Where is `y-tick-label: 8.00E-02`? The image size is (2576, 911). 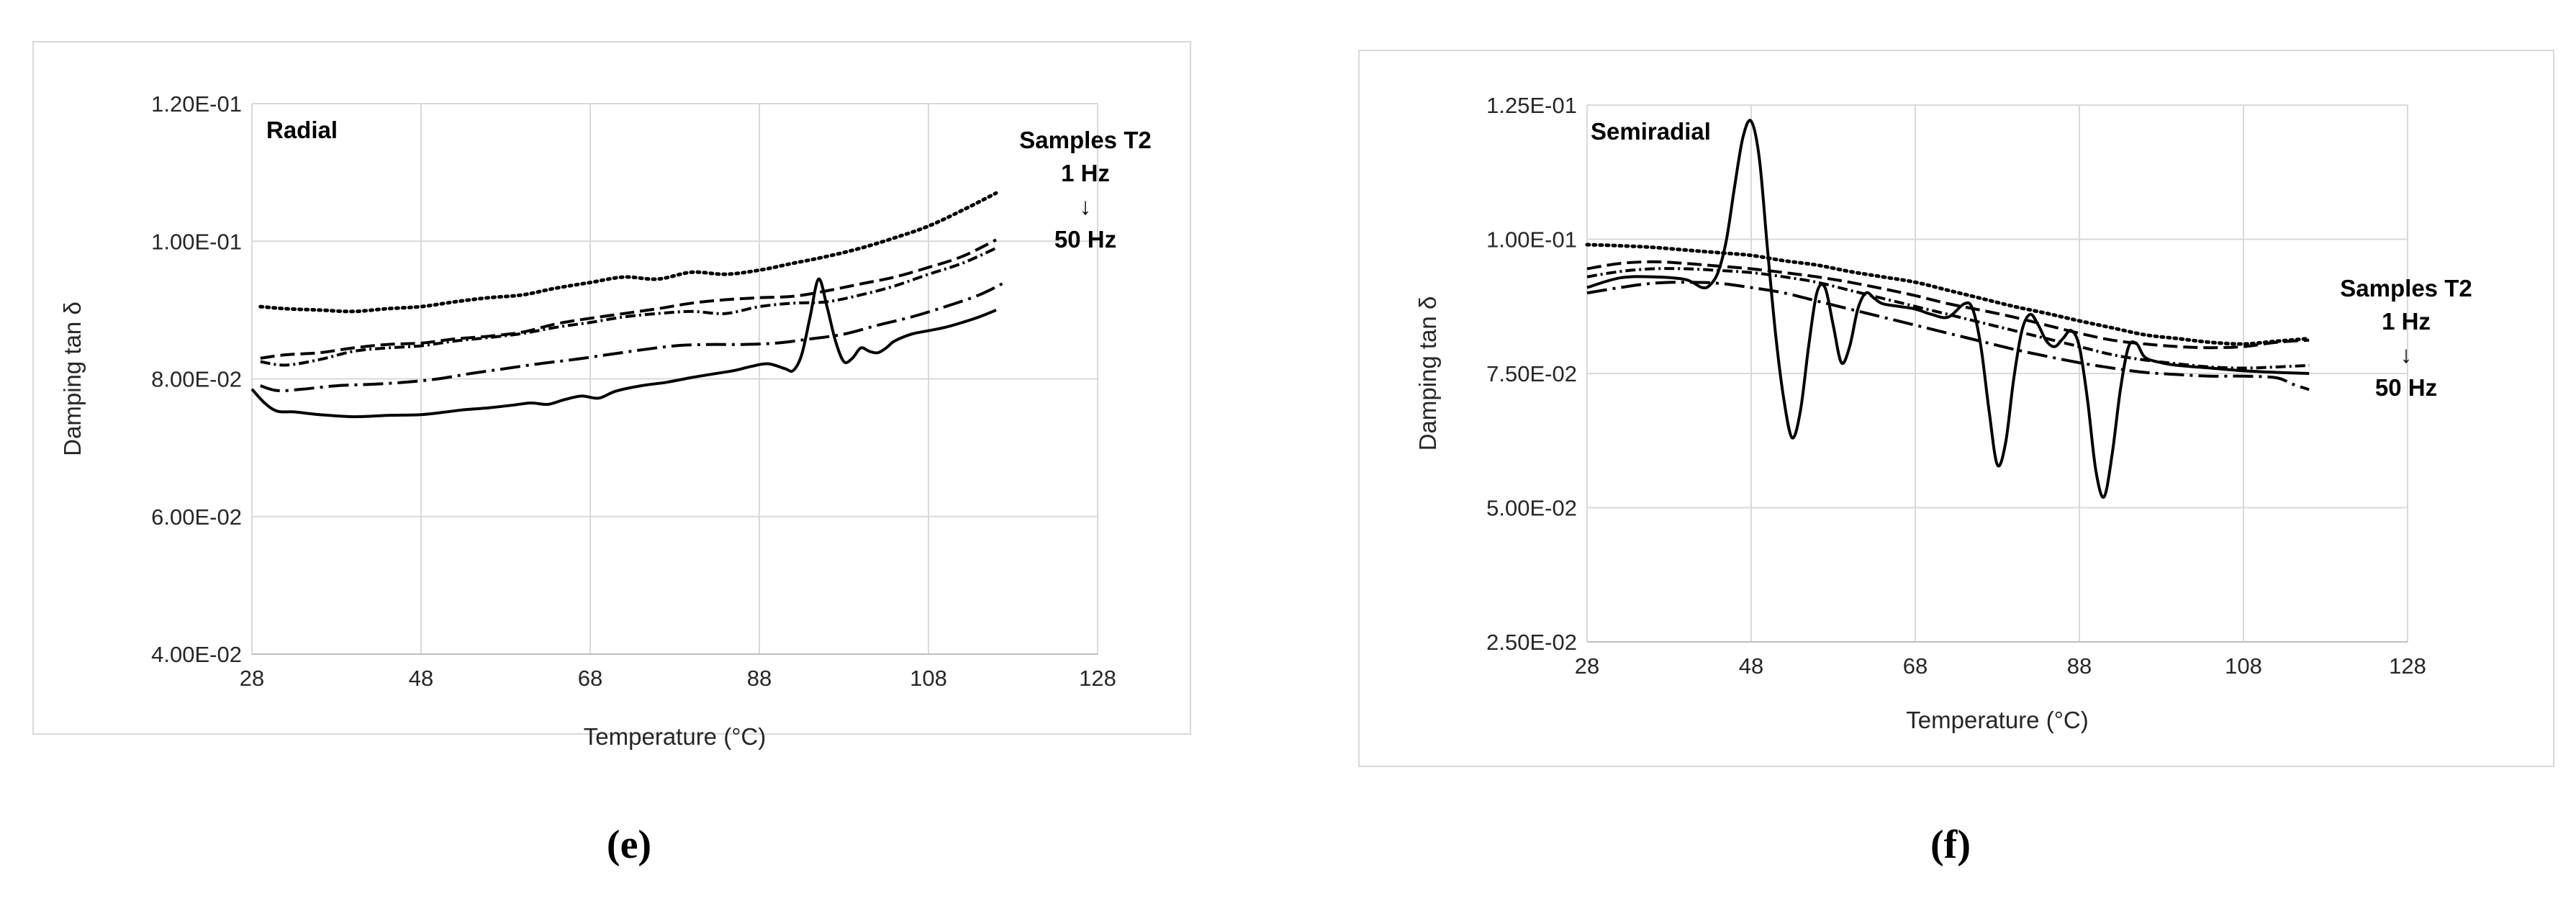 y-tick-label: 8.00E-02 is located at coordinates (197, 379).